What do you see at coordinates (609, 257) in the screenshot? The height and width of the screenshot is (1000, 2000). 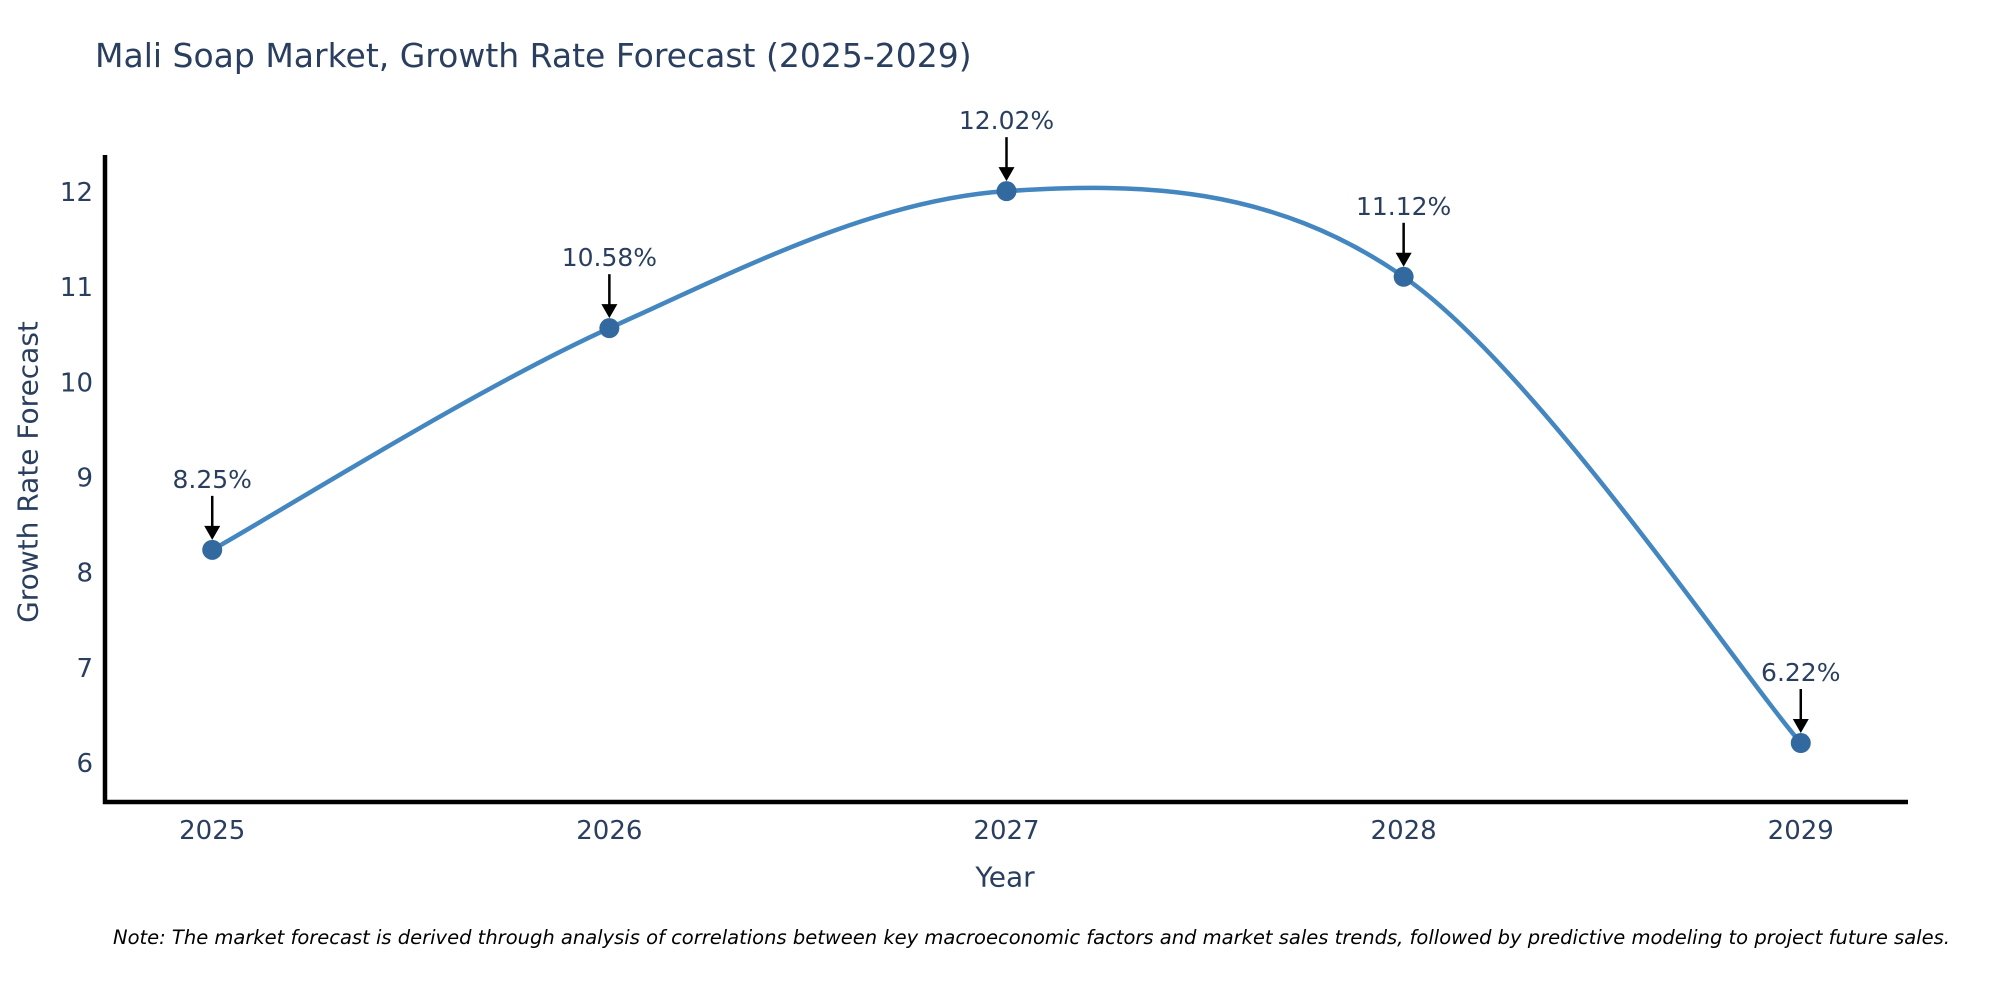 I see `point-value-label: 10.58%` at bounding box center [609, 257].